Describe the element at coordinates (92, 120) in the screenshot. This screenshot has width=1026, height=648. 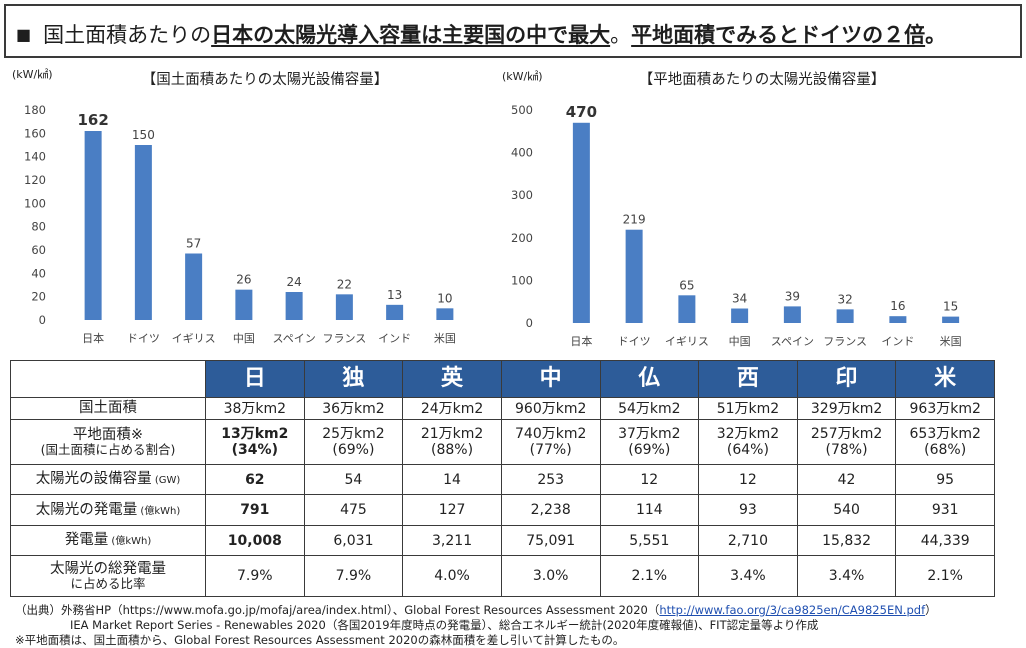
I see `data-label: 162` at that location.